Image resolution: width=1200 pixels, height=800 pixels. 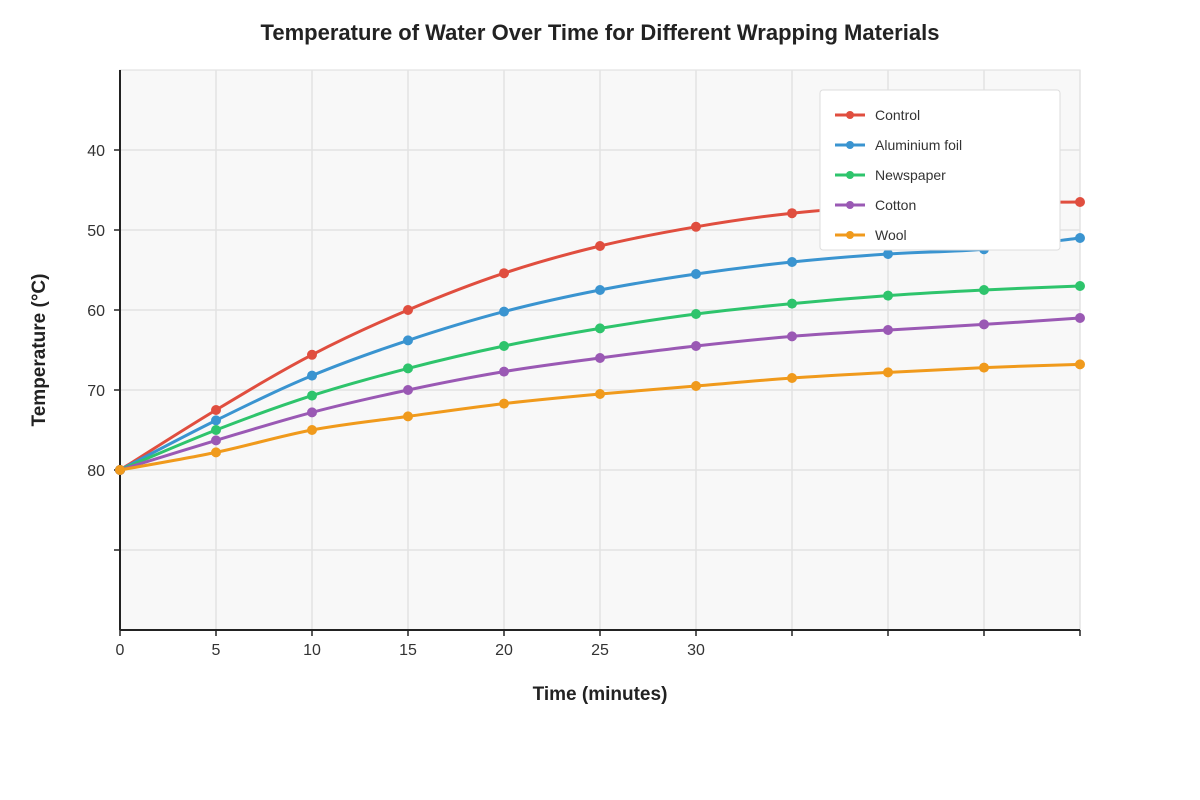 What do you see at coordinates (696, 650) in the screenshot?
I see `x-tick-label: 30` at bounding box center [696, 650].